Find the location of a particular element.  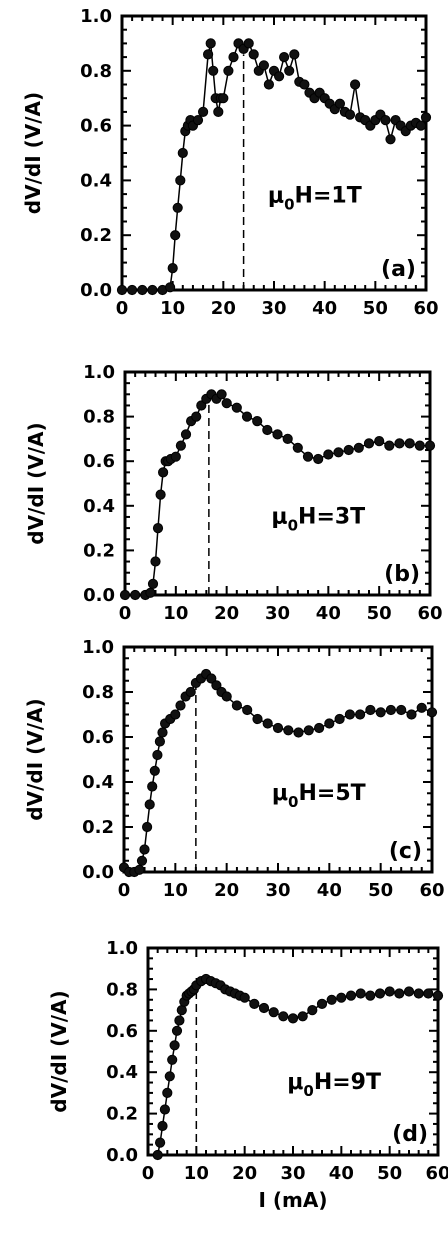

field-annotation: μ0H=3T is located at coordinates (318, 520).